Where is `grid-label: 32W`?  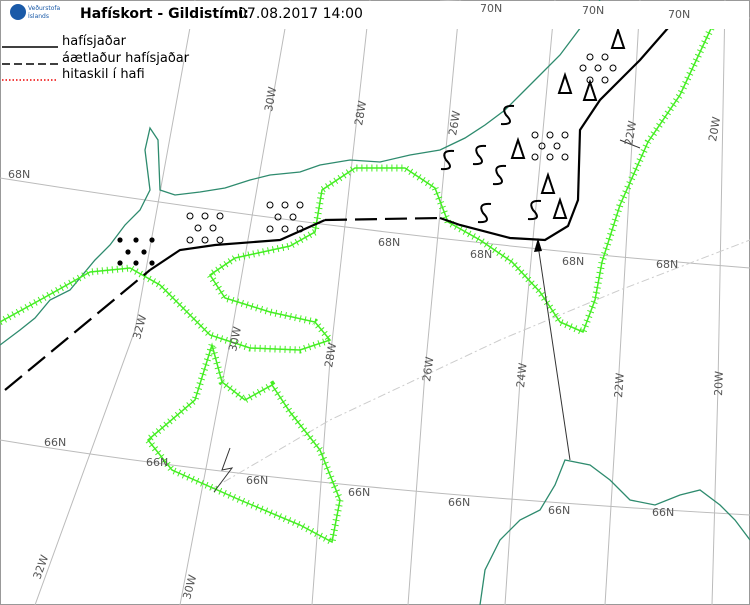 grid-label: 32W is located at coordinates (139, 327).